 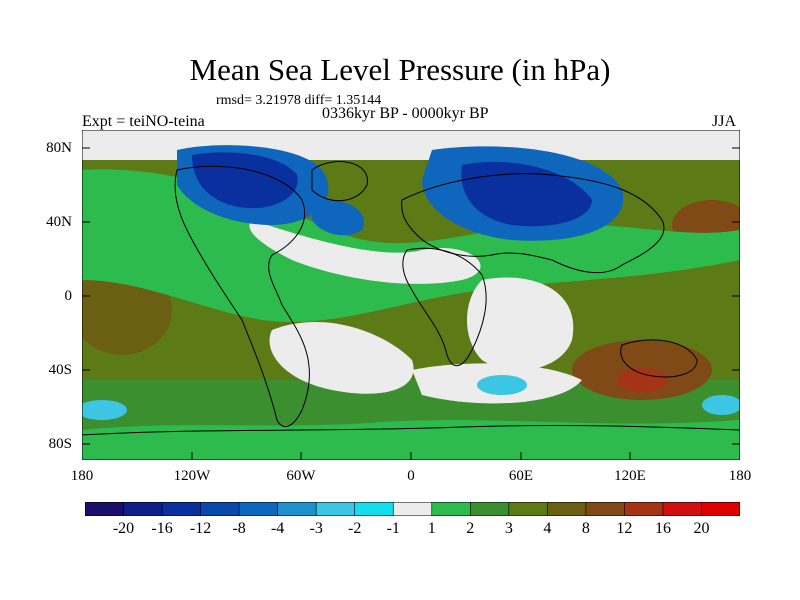 I want to click on antarctica-coast, so click(x=411, y=430).